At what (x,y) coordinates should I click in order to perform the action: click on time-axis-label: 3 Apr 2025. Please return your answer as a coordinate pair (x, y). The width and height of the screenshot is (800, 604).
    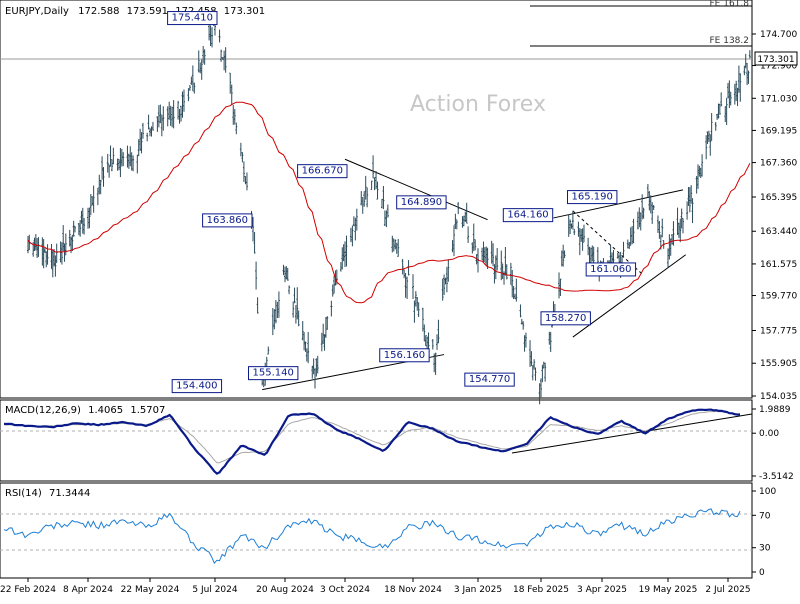
    Looking at the image, I should click on (602, 590).